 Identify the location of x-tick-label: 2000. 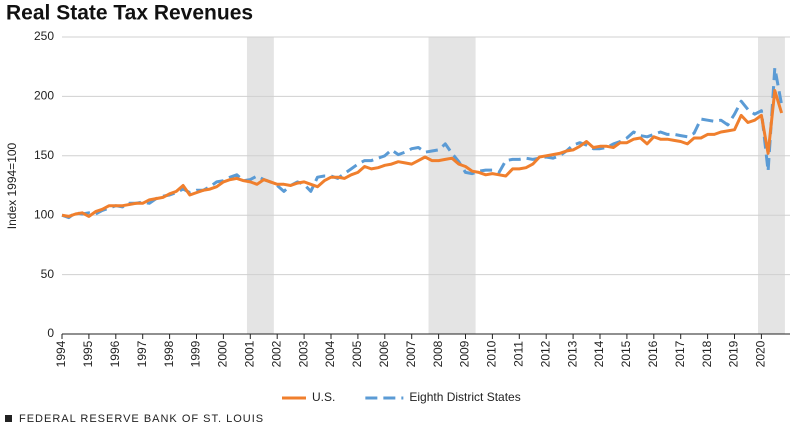
(223, 353).